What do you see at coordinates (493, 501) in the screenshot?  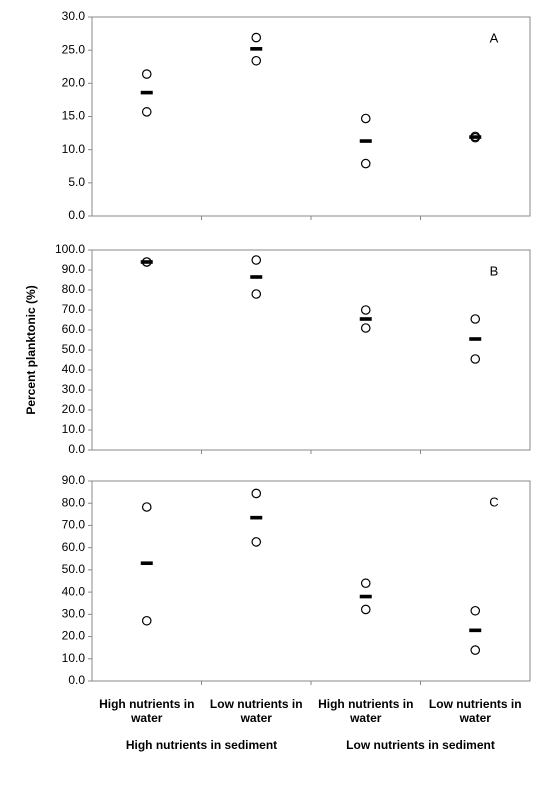 I see `panel-label: C` at bounding box center [493, 501].